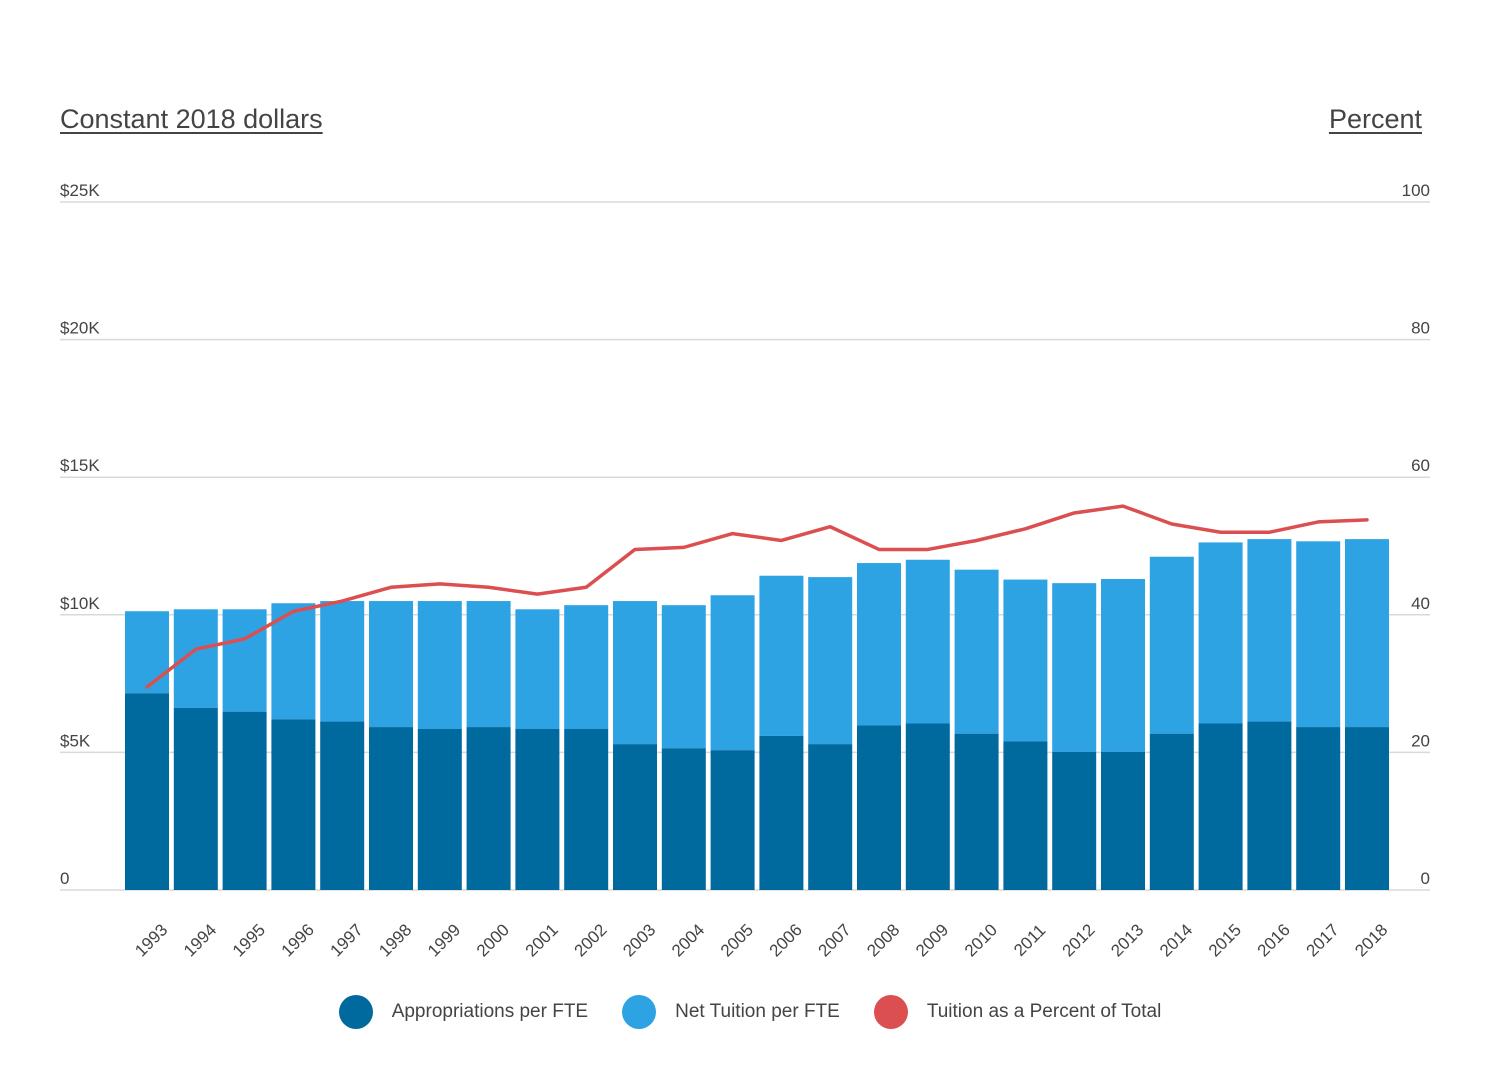  I want to click on line-series, so click(757, 596).